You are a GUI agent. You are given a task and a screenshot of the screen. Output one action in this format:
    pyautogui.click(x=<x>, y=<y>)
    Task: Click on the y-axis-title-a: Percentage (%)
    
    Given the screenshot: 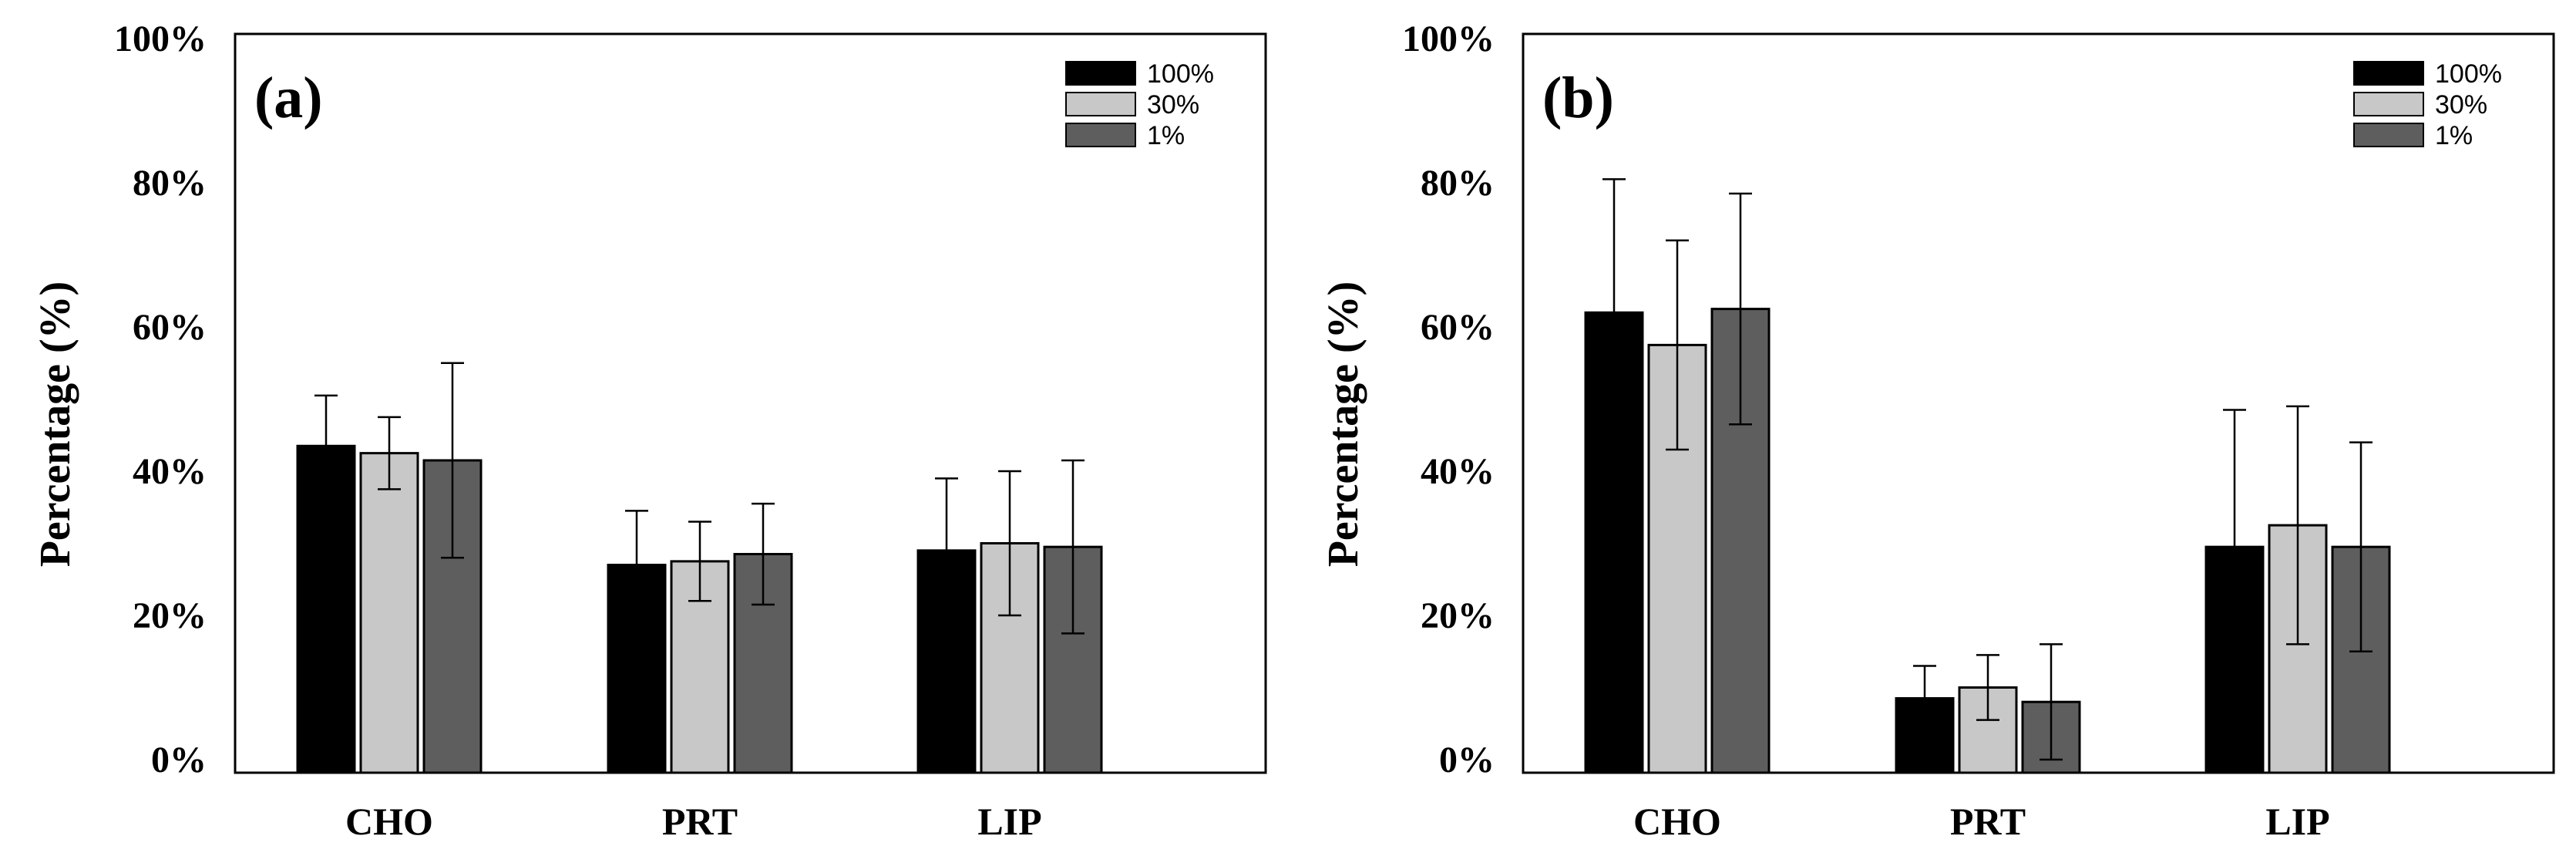 What is the action you would take?
    pyautogui.click(x=55, y=424)
    